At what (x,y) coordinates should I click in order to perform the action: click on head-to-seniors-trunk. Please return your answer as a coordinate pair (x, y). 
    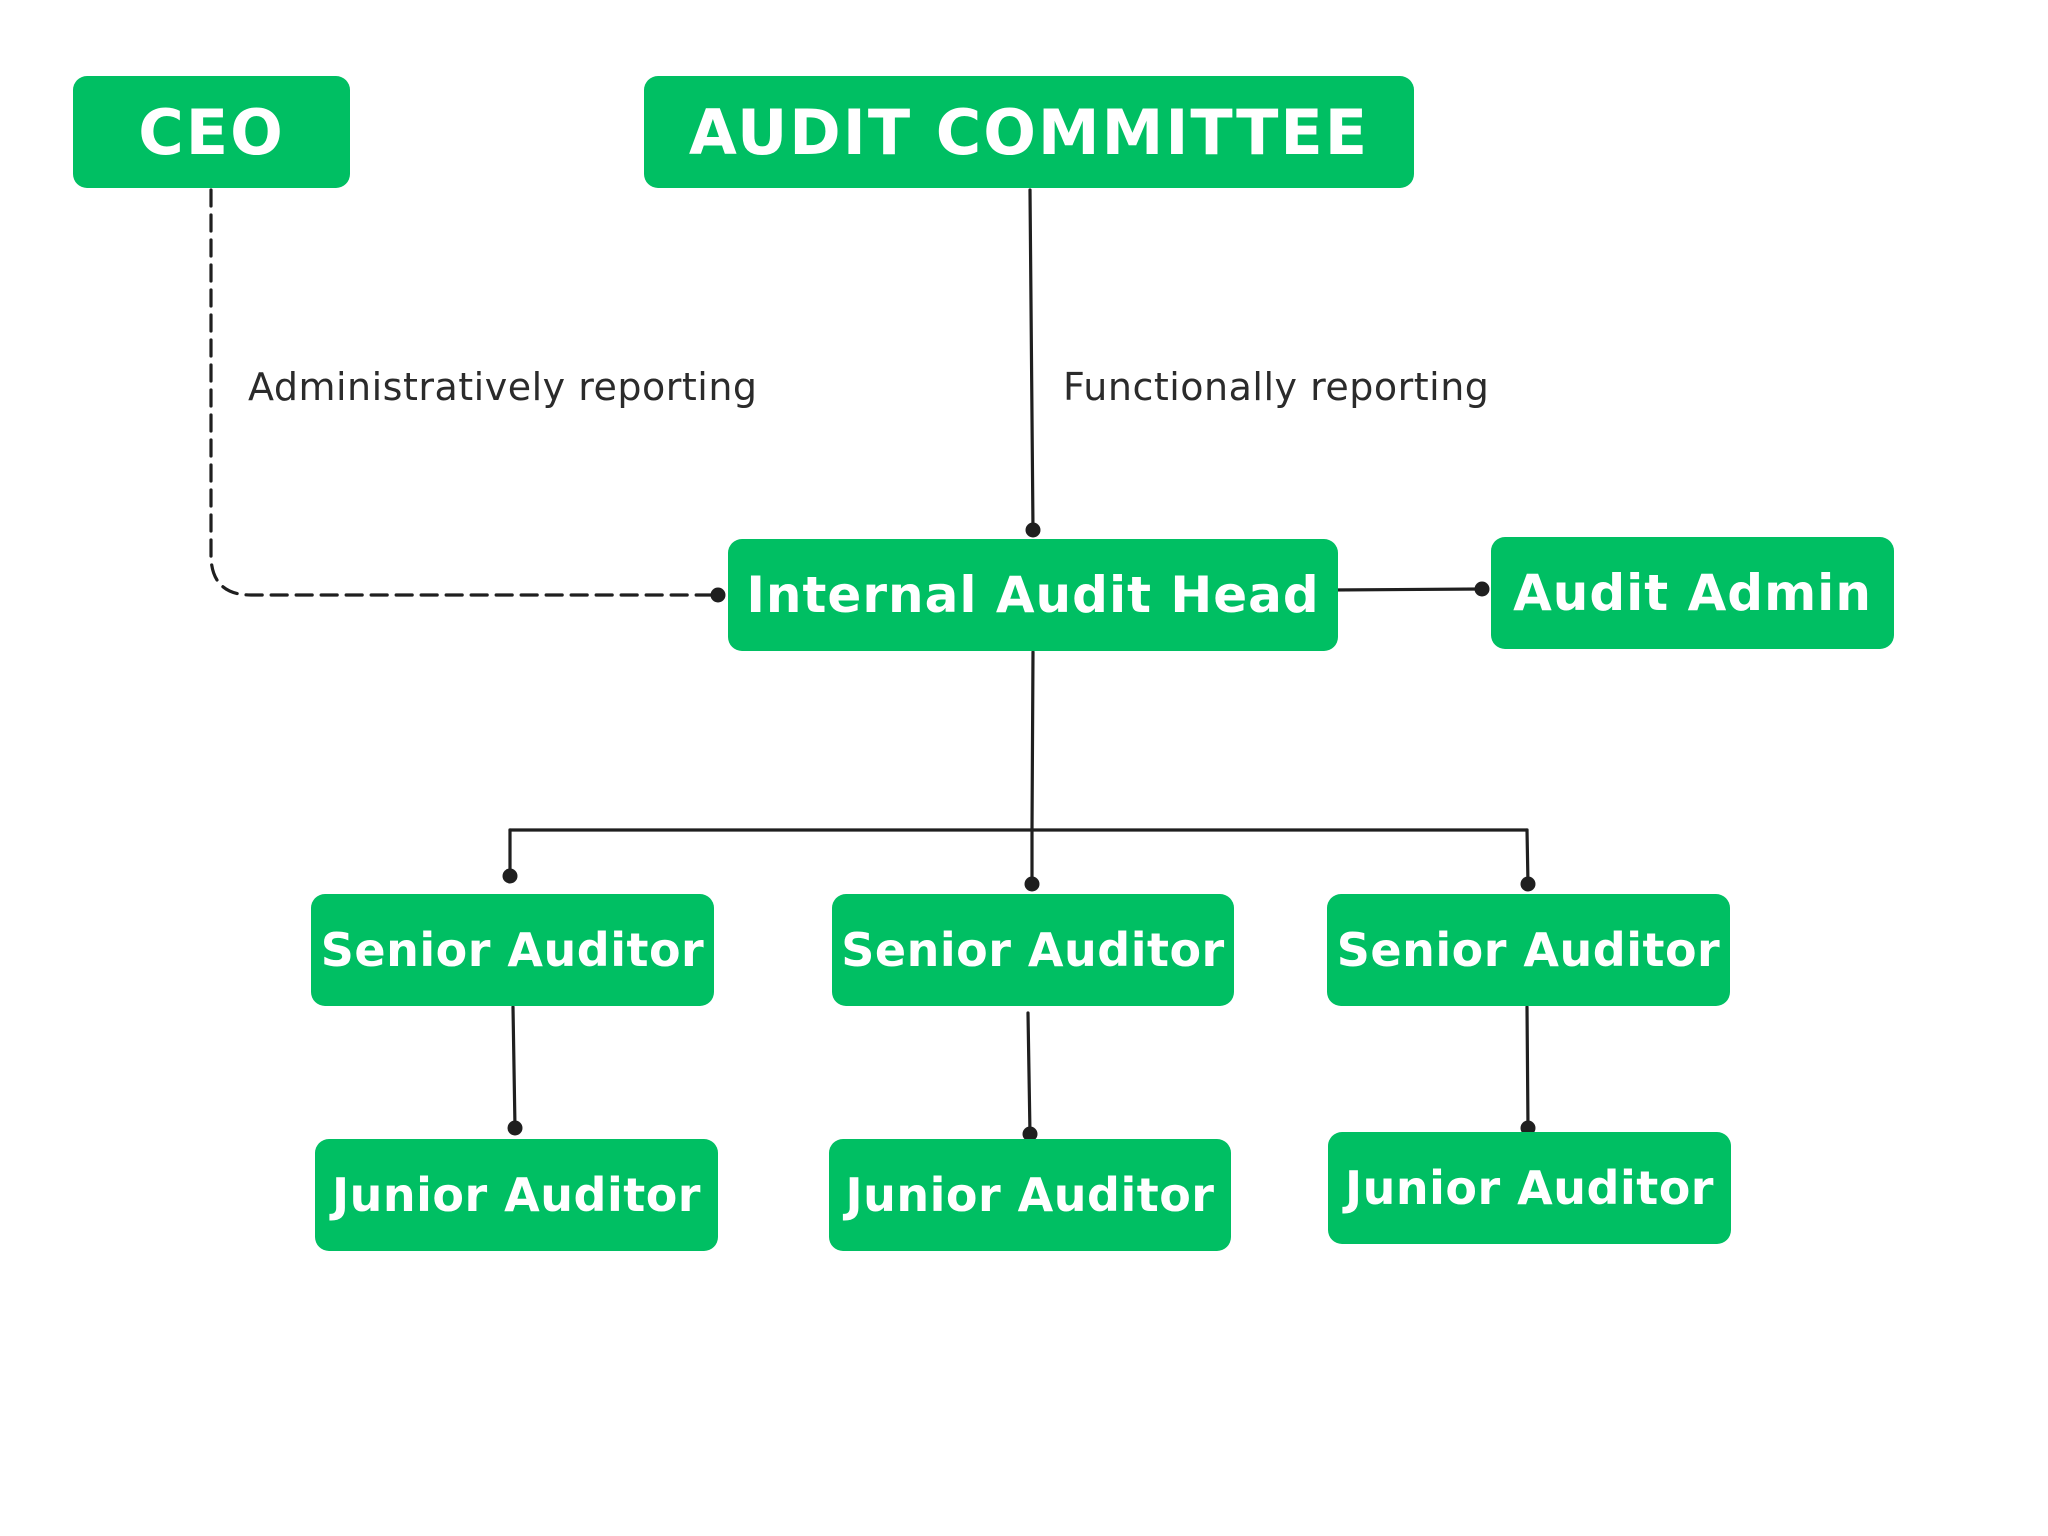
    Looking at the image, I should click on (1032, 741).